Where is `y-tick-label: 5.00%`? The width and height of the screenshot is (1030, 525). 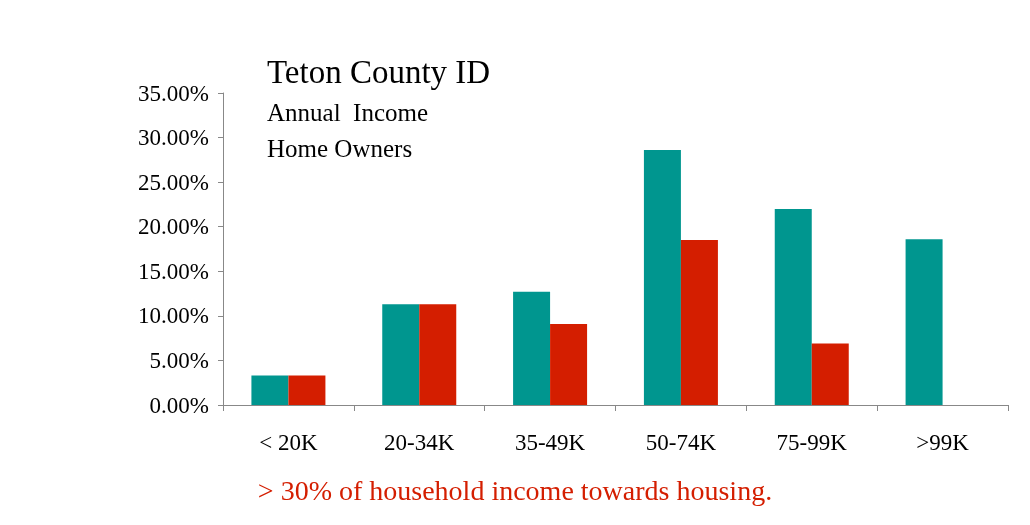 y-tick-label: 5.00% is located at coordinates (179, 360).